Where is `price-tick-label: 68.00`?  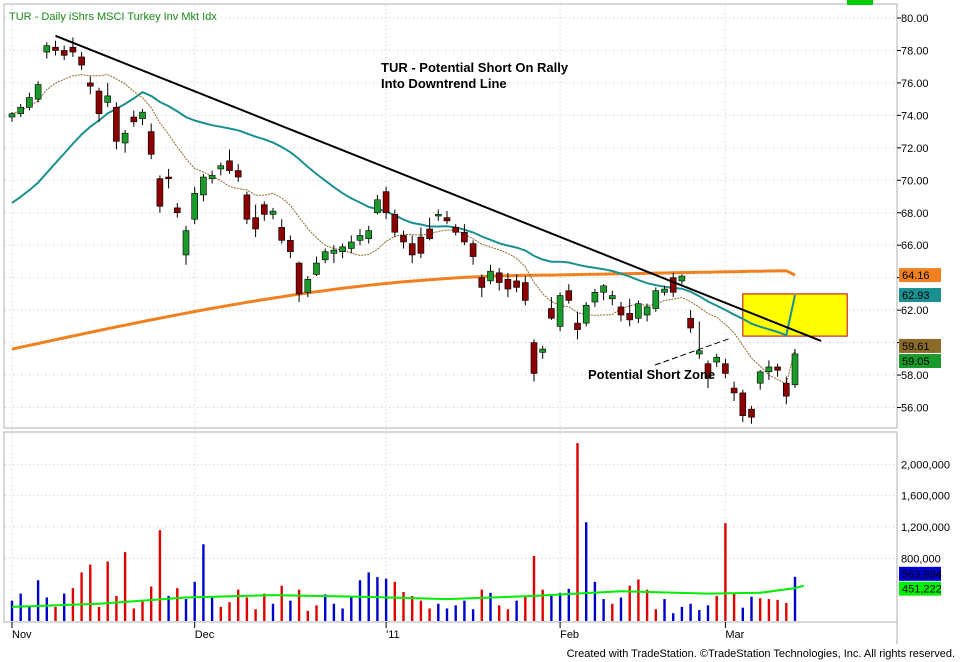 price-tick-label: 68.00 is located at coordinates (915, 214).